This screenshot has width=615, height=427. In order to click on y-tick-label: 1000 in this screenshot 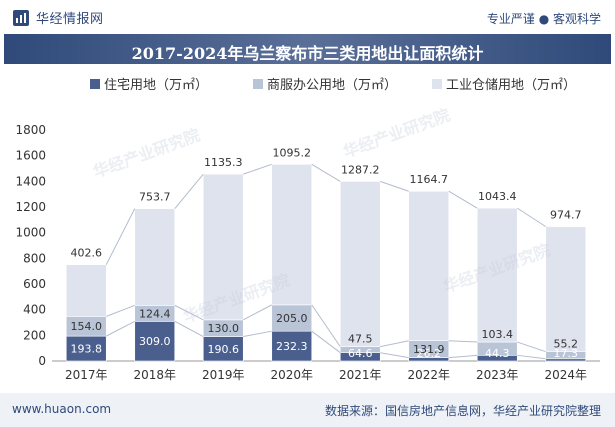, I will do `click(30, 233)`.